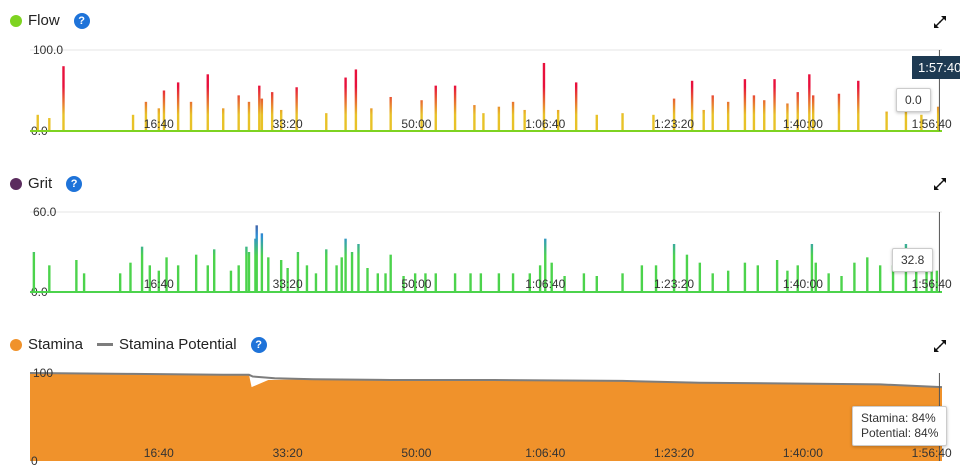 The width and height of the screenshot is (960, 473). Describe the element at coordinates (932, 124) in the screenshot. I see `flow-x-tick: 1:56:40` at that location.